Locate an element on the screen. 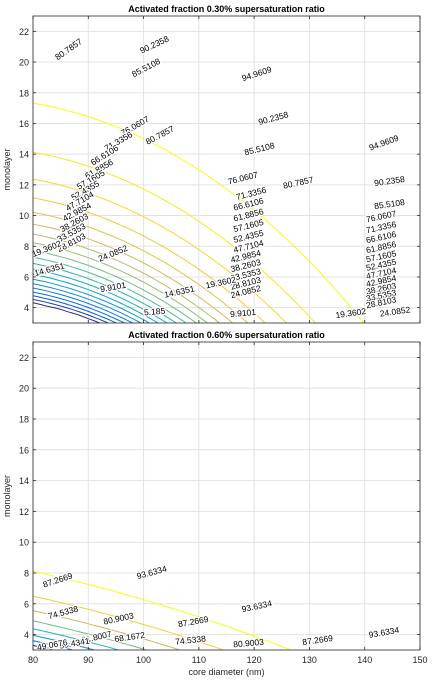 This screenshot has width=439, height=684. x-tick-label: 130 is located at coordinates (309, 660).